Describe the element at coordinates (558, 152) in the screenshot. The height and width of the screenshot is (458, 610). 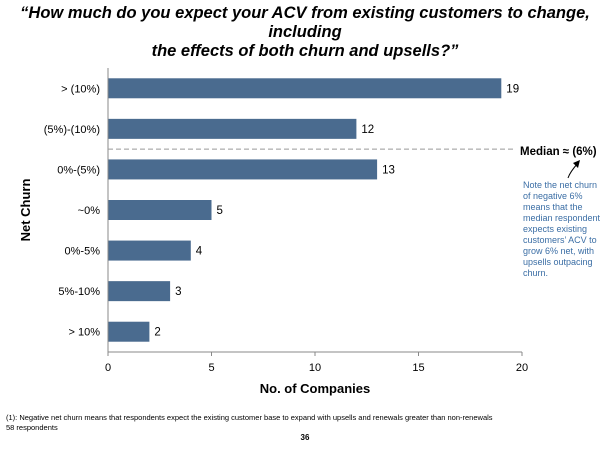
I see `median-label: Median ≈ (6%)` at that location.